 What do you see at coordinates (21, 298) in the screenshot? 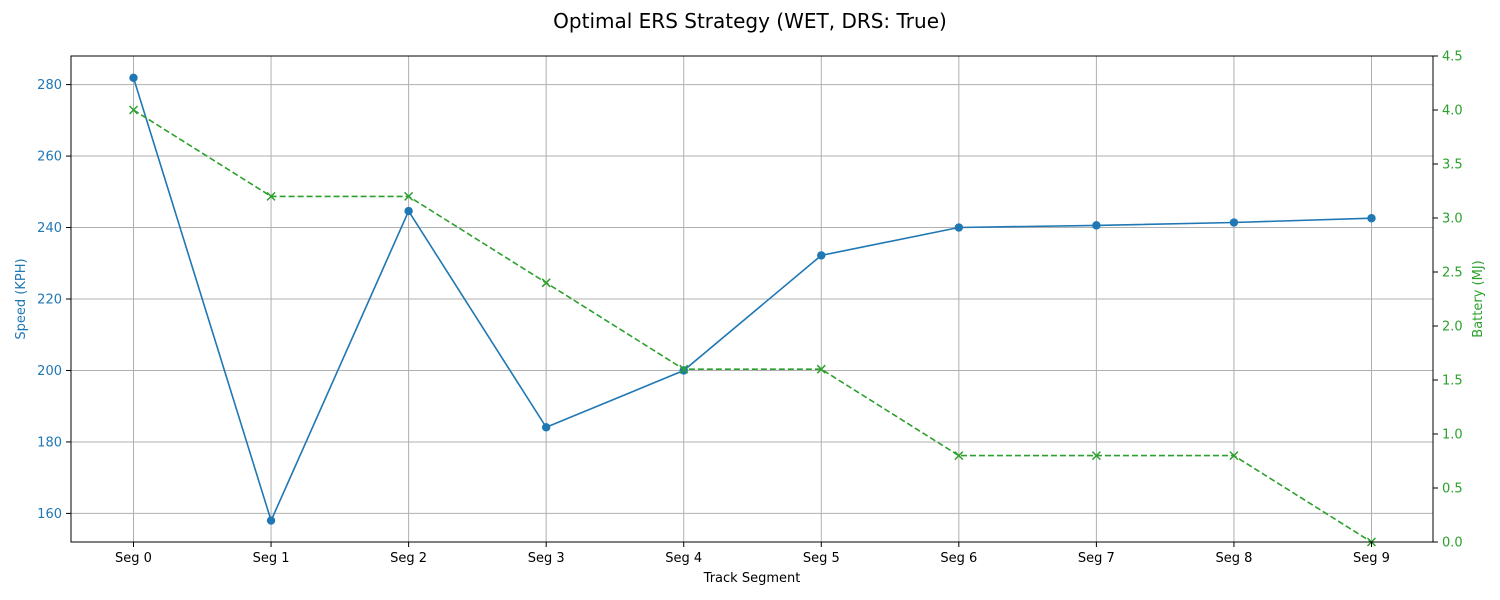
I see `y-axis-left-label: Speed (KPH)` at bounding box center [21, 298].